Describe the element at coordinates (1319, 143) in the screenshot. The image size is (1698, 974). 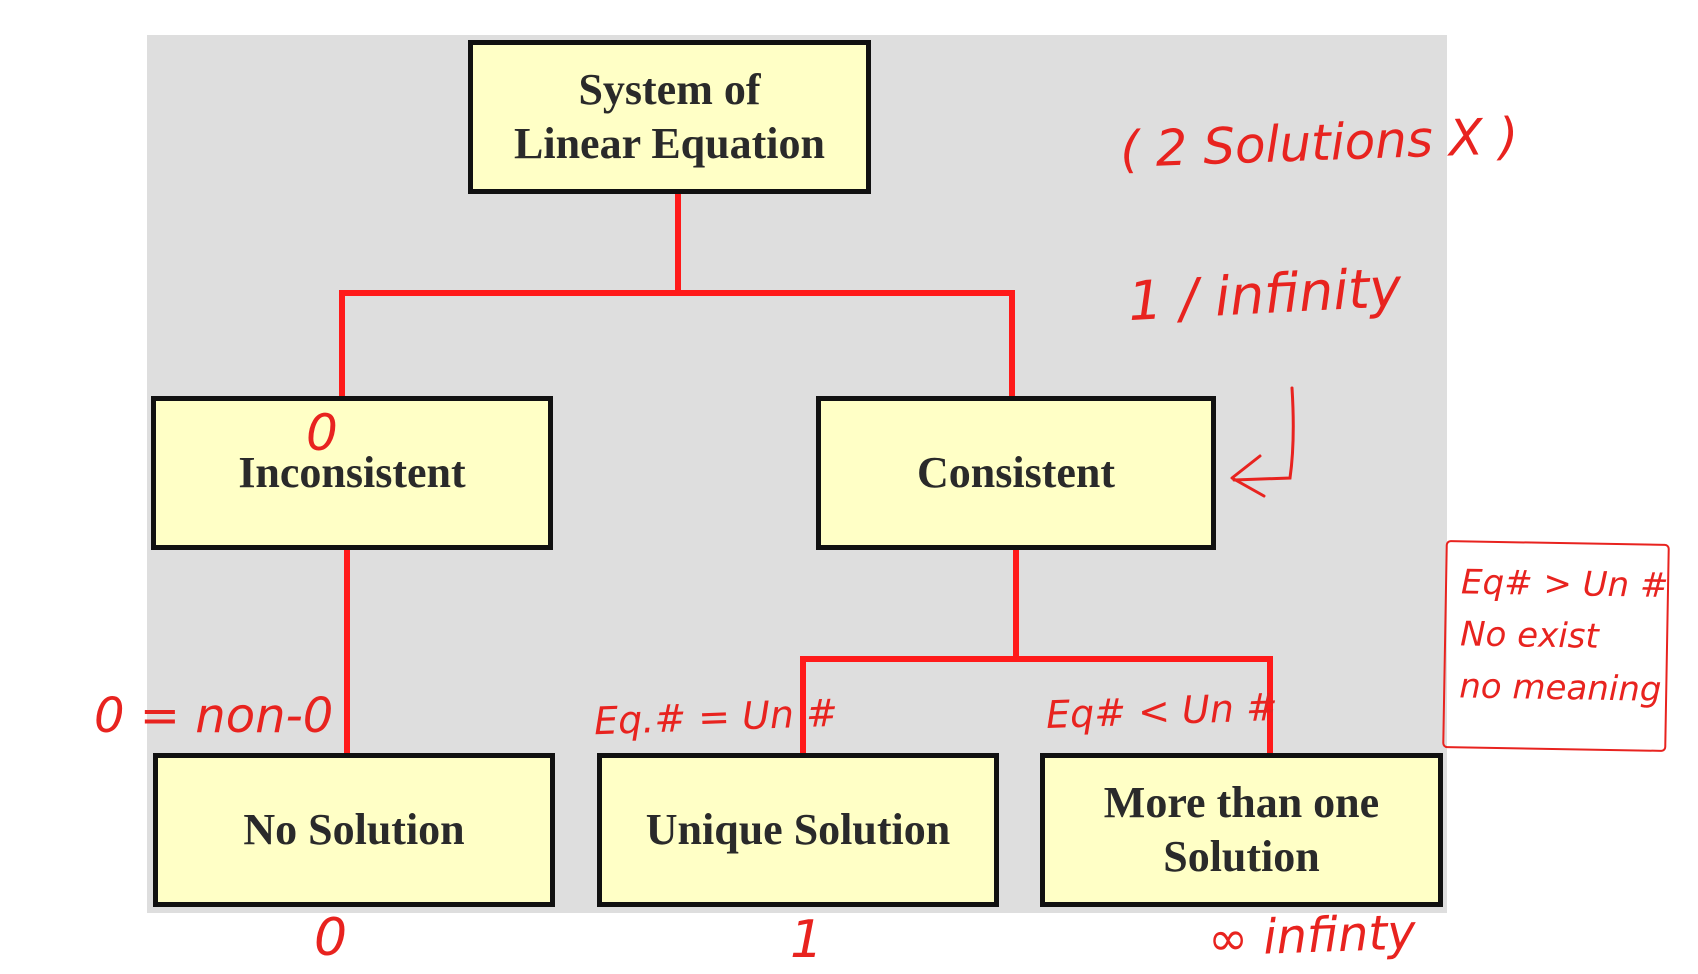
I see `annotation-top-right: ( 2 Solutions X )` at that location.